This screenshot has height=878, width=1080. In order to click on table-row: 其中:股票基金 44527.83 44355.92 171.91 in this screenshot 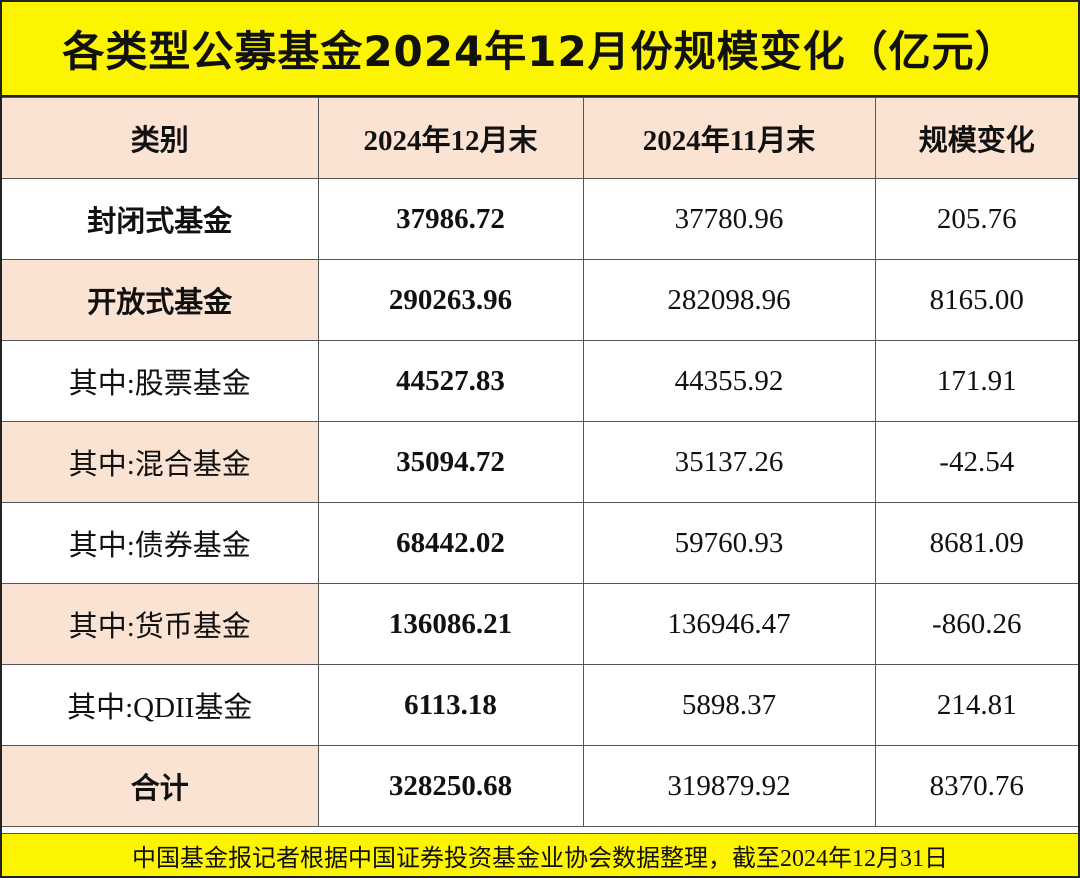, I will do `click(540, 381)`.